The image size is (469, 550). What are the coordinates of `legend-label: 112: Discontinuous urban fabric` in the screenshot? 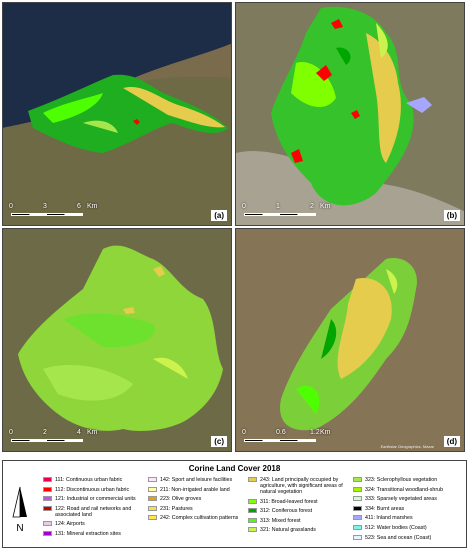 It's located at (92, 489).